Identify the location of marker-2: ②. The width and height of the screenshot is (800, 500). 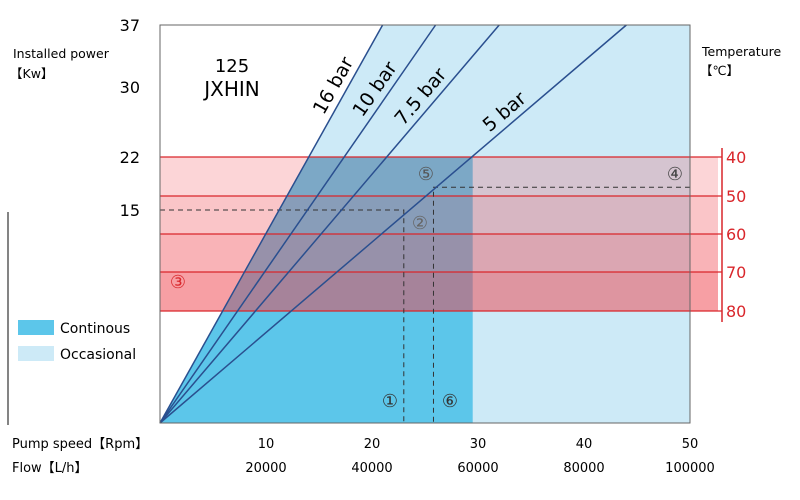
(420, 223).